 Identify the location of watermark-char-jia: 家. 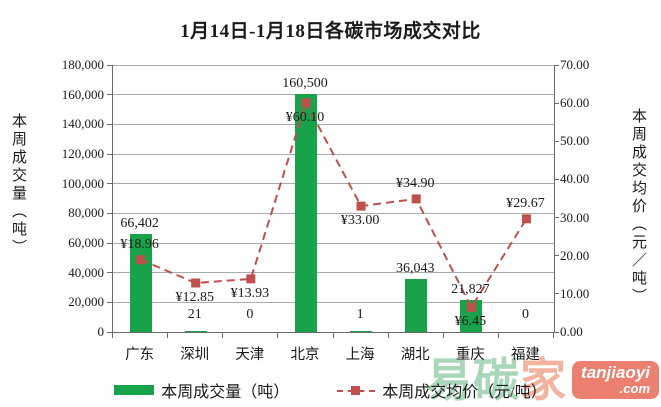
(543, 380).